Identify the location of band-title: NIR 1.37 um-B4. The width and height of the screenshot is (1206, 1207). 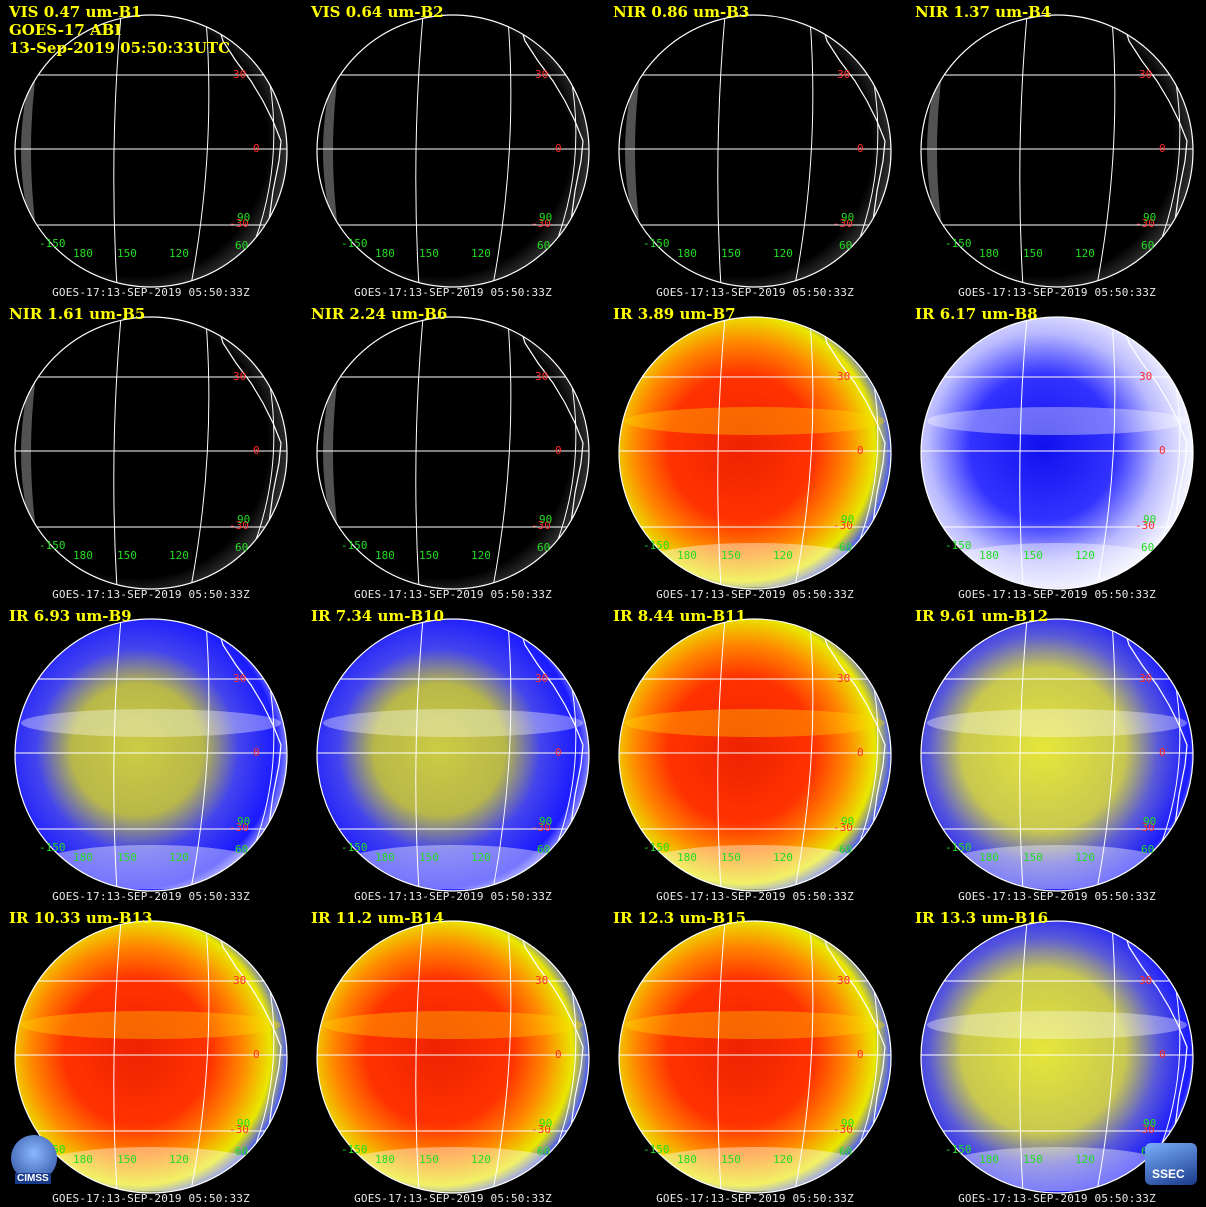
(983, 12).